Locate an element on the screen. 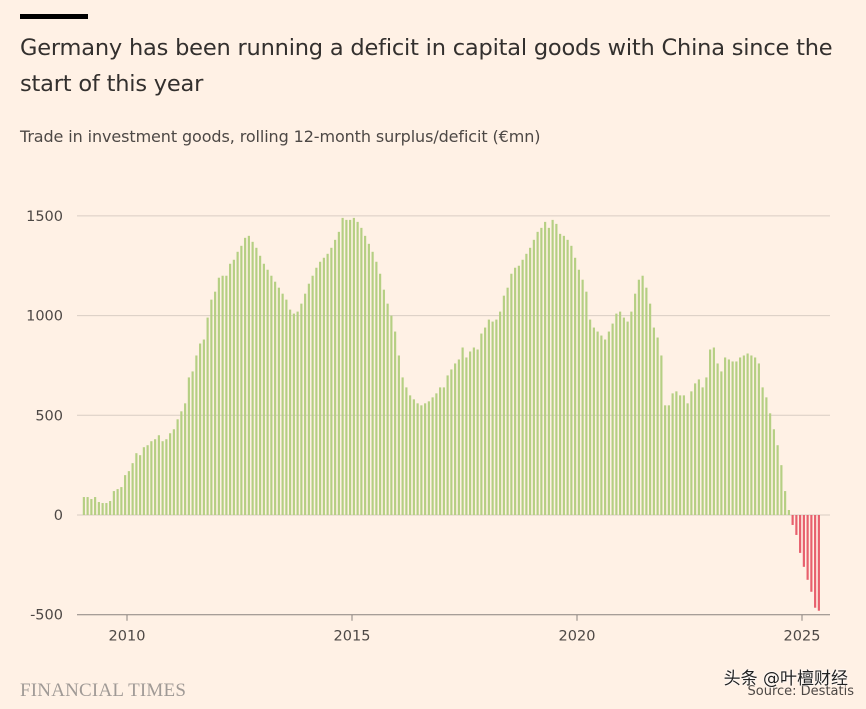  x-tick-label: 2020 is located at coordinates (577, 637).